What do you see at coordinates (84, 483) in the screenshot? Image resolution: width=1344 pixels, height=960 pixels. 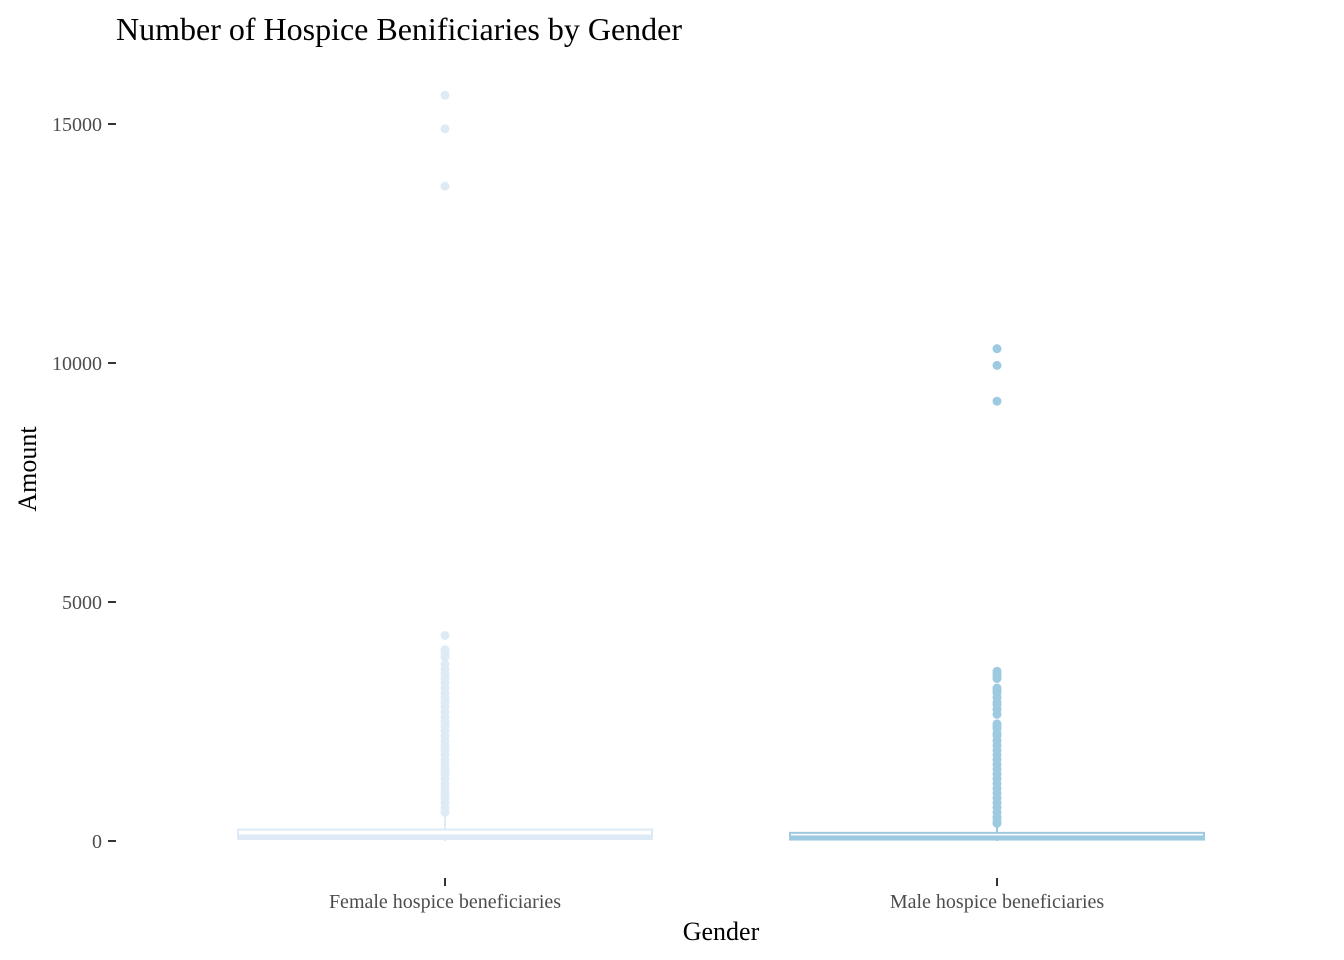 I see `y-axis: 0 5000 10000 15000` at bounding box center [84, 483].